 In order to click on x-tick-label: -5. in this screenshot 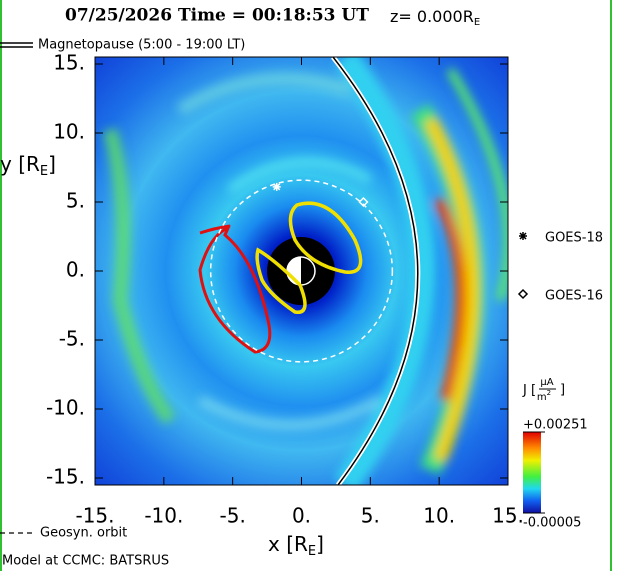, I will do `click(233, 516)`.